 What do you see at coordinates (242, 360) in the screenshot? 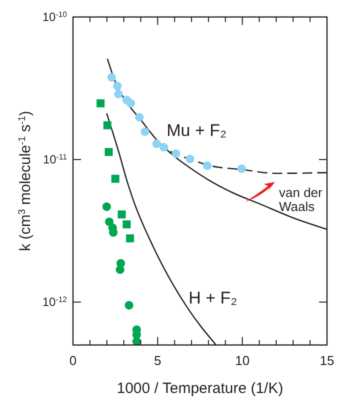
I see `x-tick-label: 10` at bounding box center [242, 360].